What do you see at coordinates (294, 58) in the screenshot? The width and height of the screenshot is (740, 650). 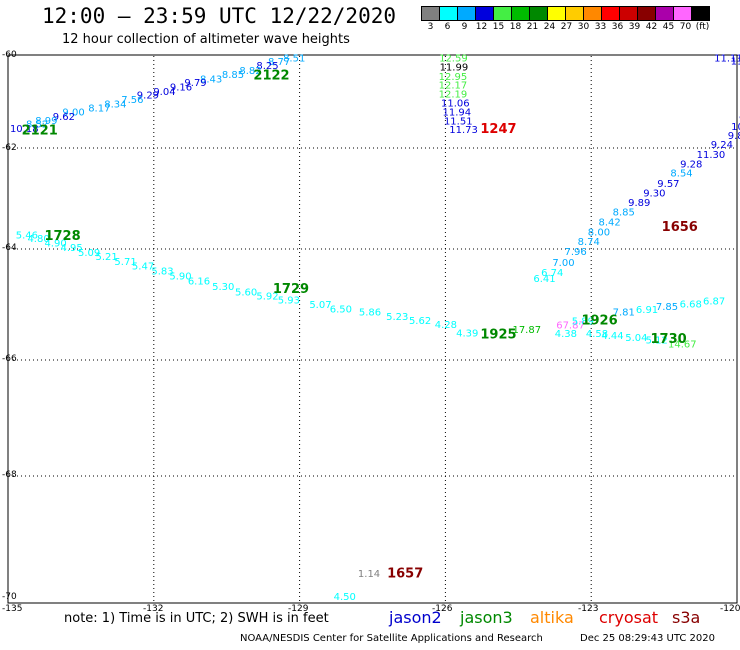 I see `wave-height-value: 8.51` at bounding box center [294, 58].